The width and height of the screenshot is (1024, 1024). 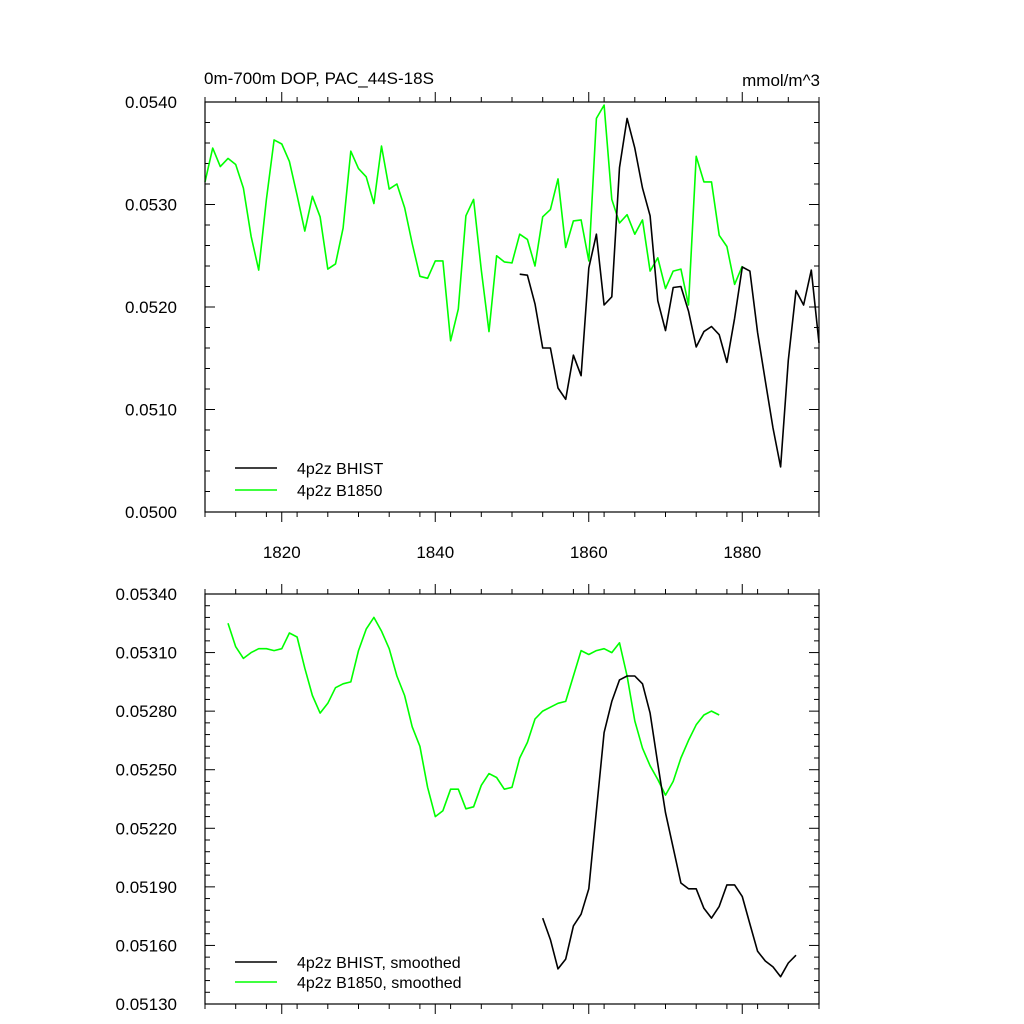 I want to click on bottom-y-tick-label: 0.05130, so click(x=146, y=1004).